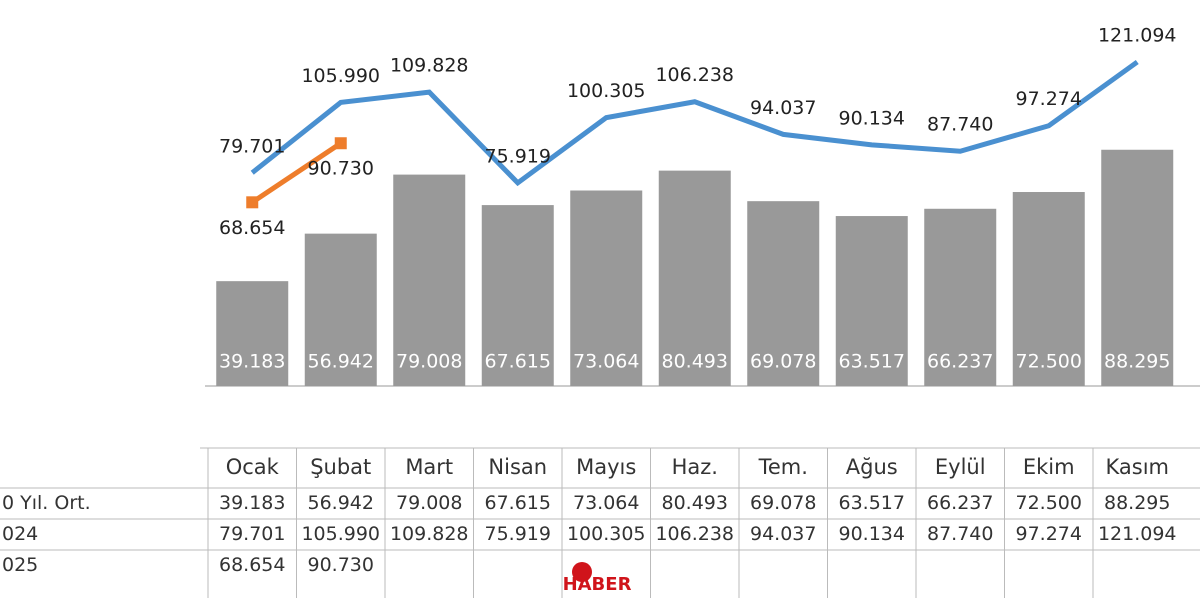  I want to click on table-header: Tem., so click(783, 467).